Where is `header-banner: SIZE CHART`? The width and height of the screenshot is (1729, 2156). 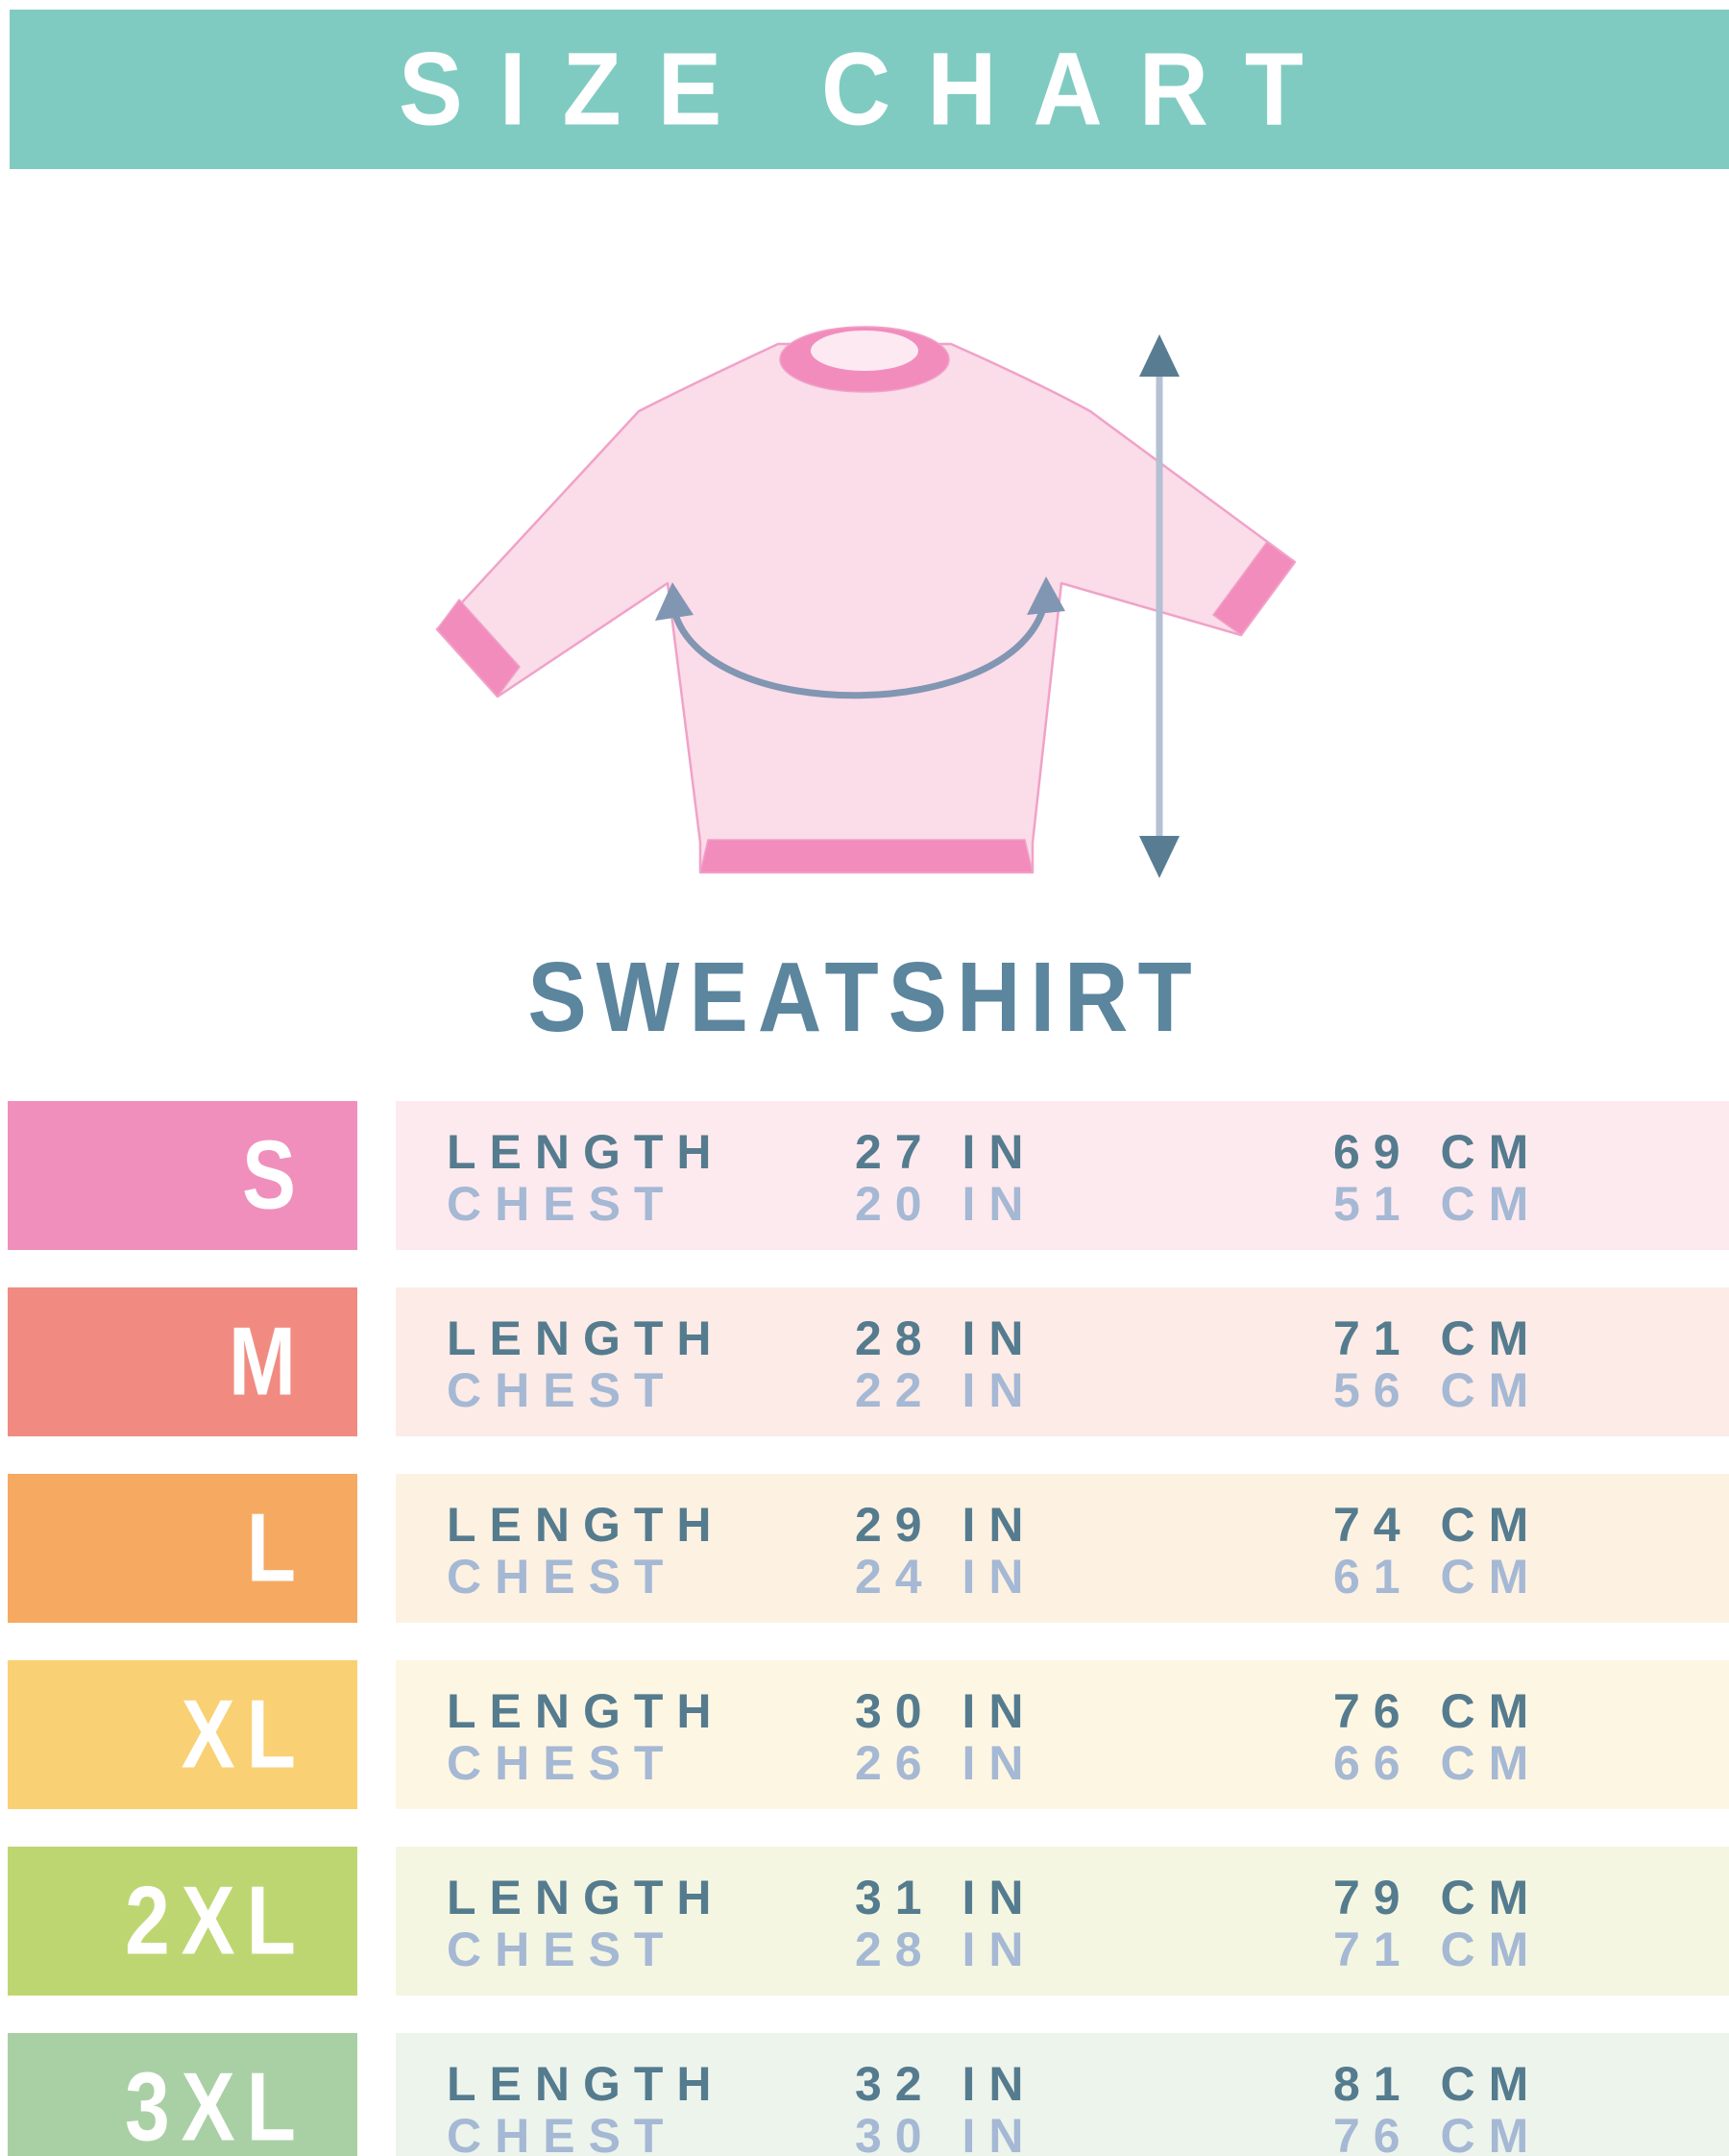 header-banner: SIZE CHART is located at coordinates (869, 90).